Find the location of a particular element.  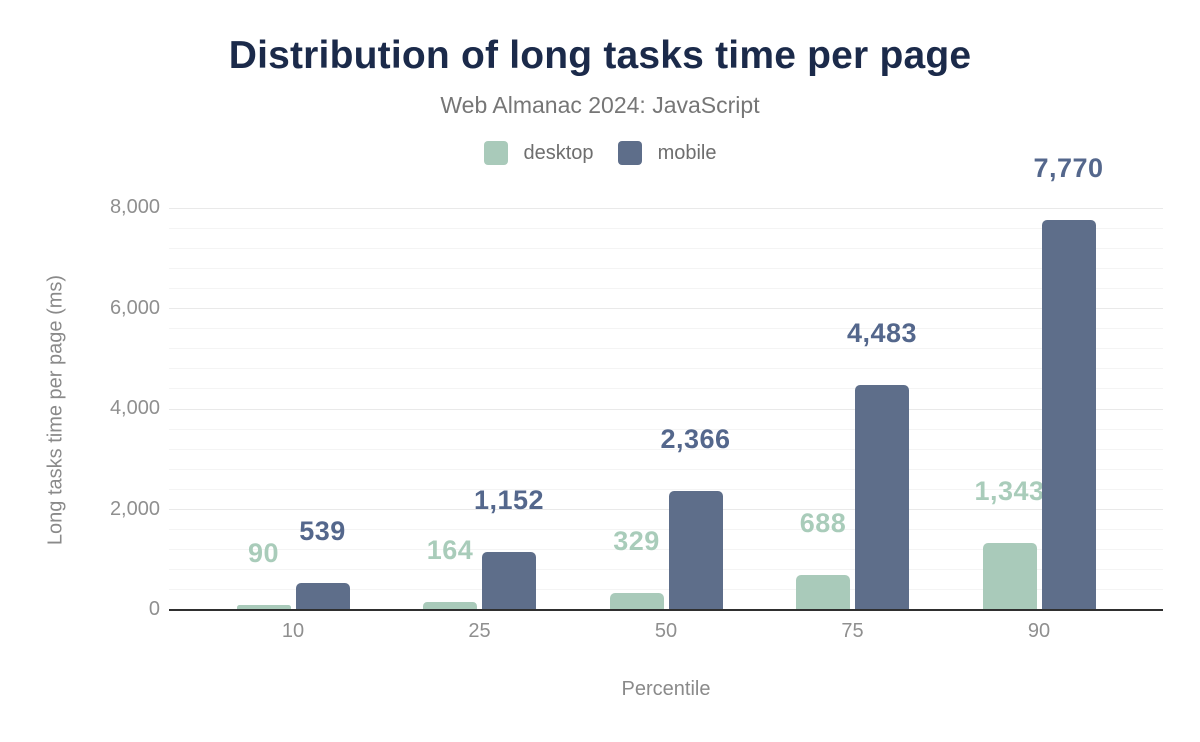

y-tick-label: 8,000 is located at coordinates (134, 207).